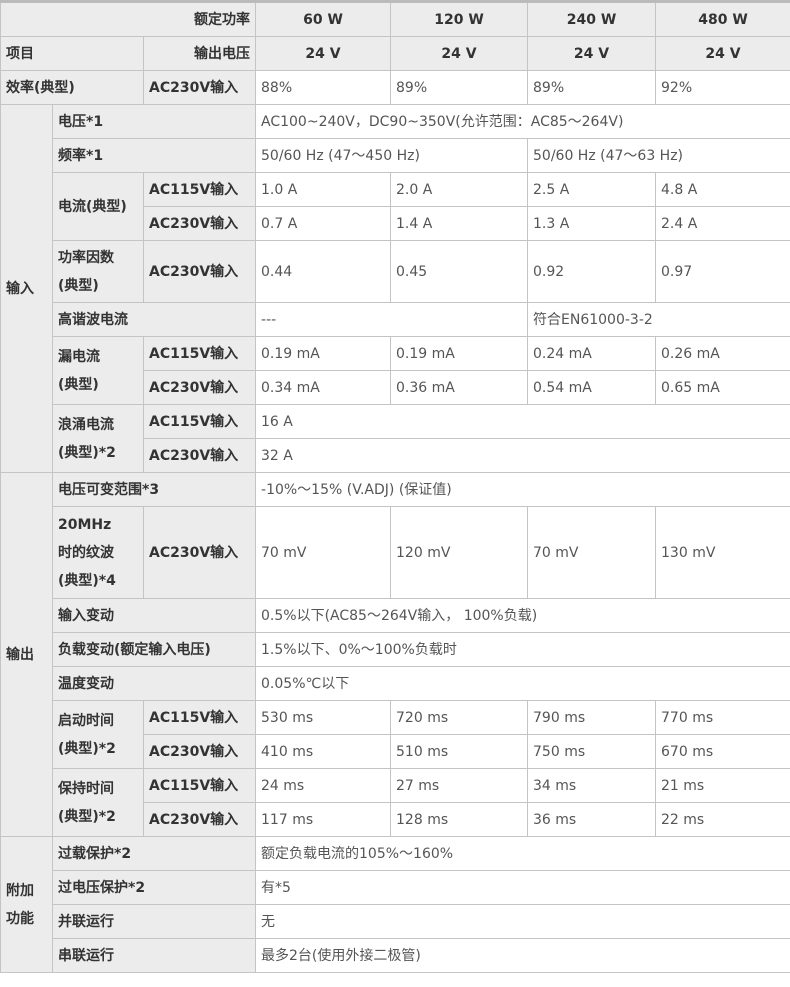  I want to click on current-row-115: 电流(典型) AC115V输入 1.0 A 2.0 A 2.5 A 4.8 A, so click(395, 206).